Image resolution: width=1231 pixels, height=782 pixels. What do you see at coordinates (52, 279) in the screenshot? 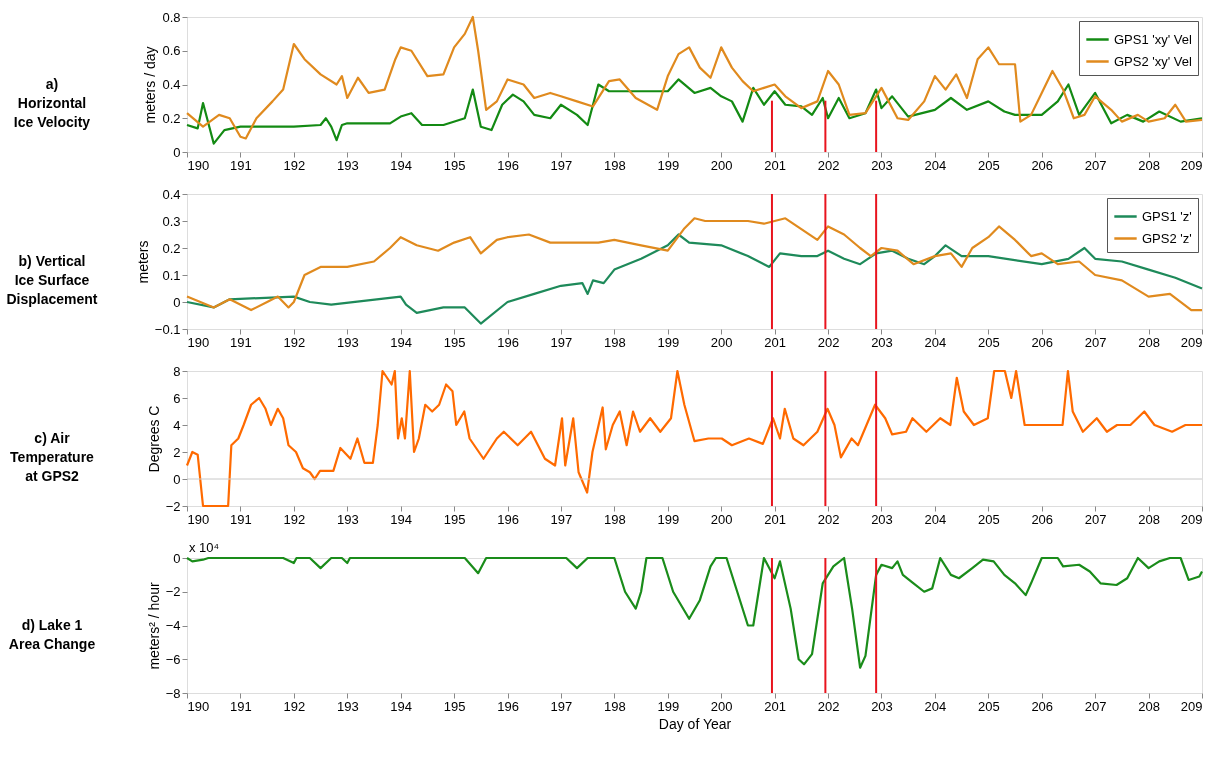
I see `text: b) Vertical Ice Surface Displacement` at bounding box center [52, 279].